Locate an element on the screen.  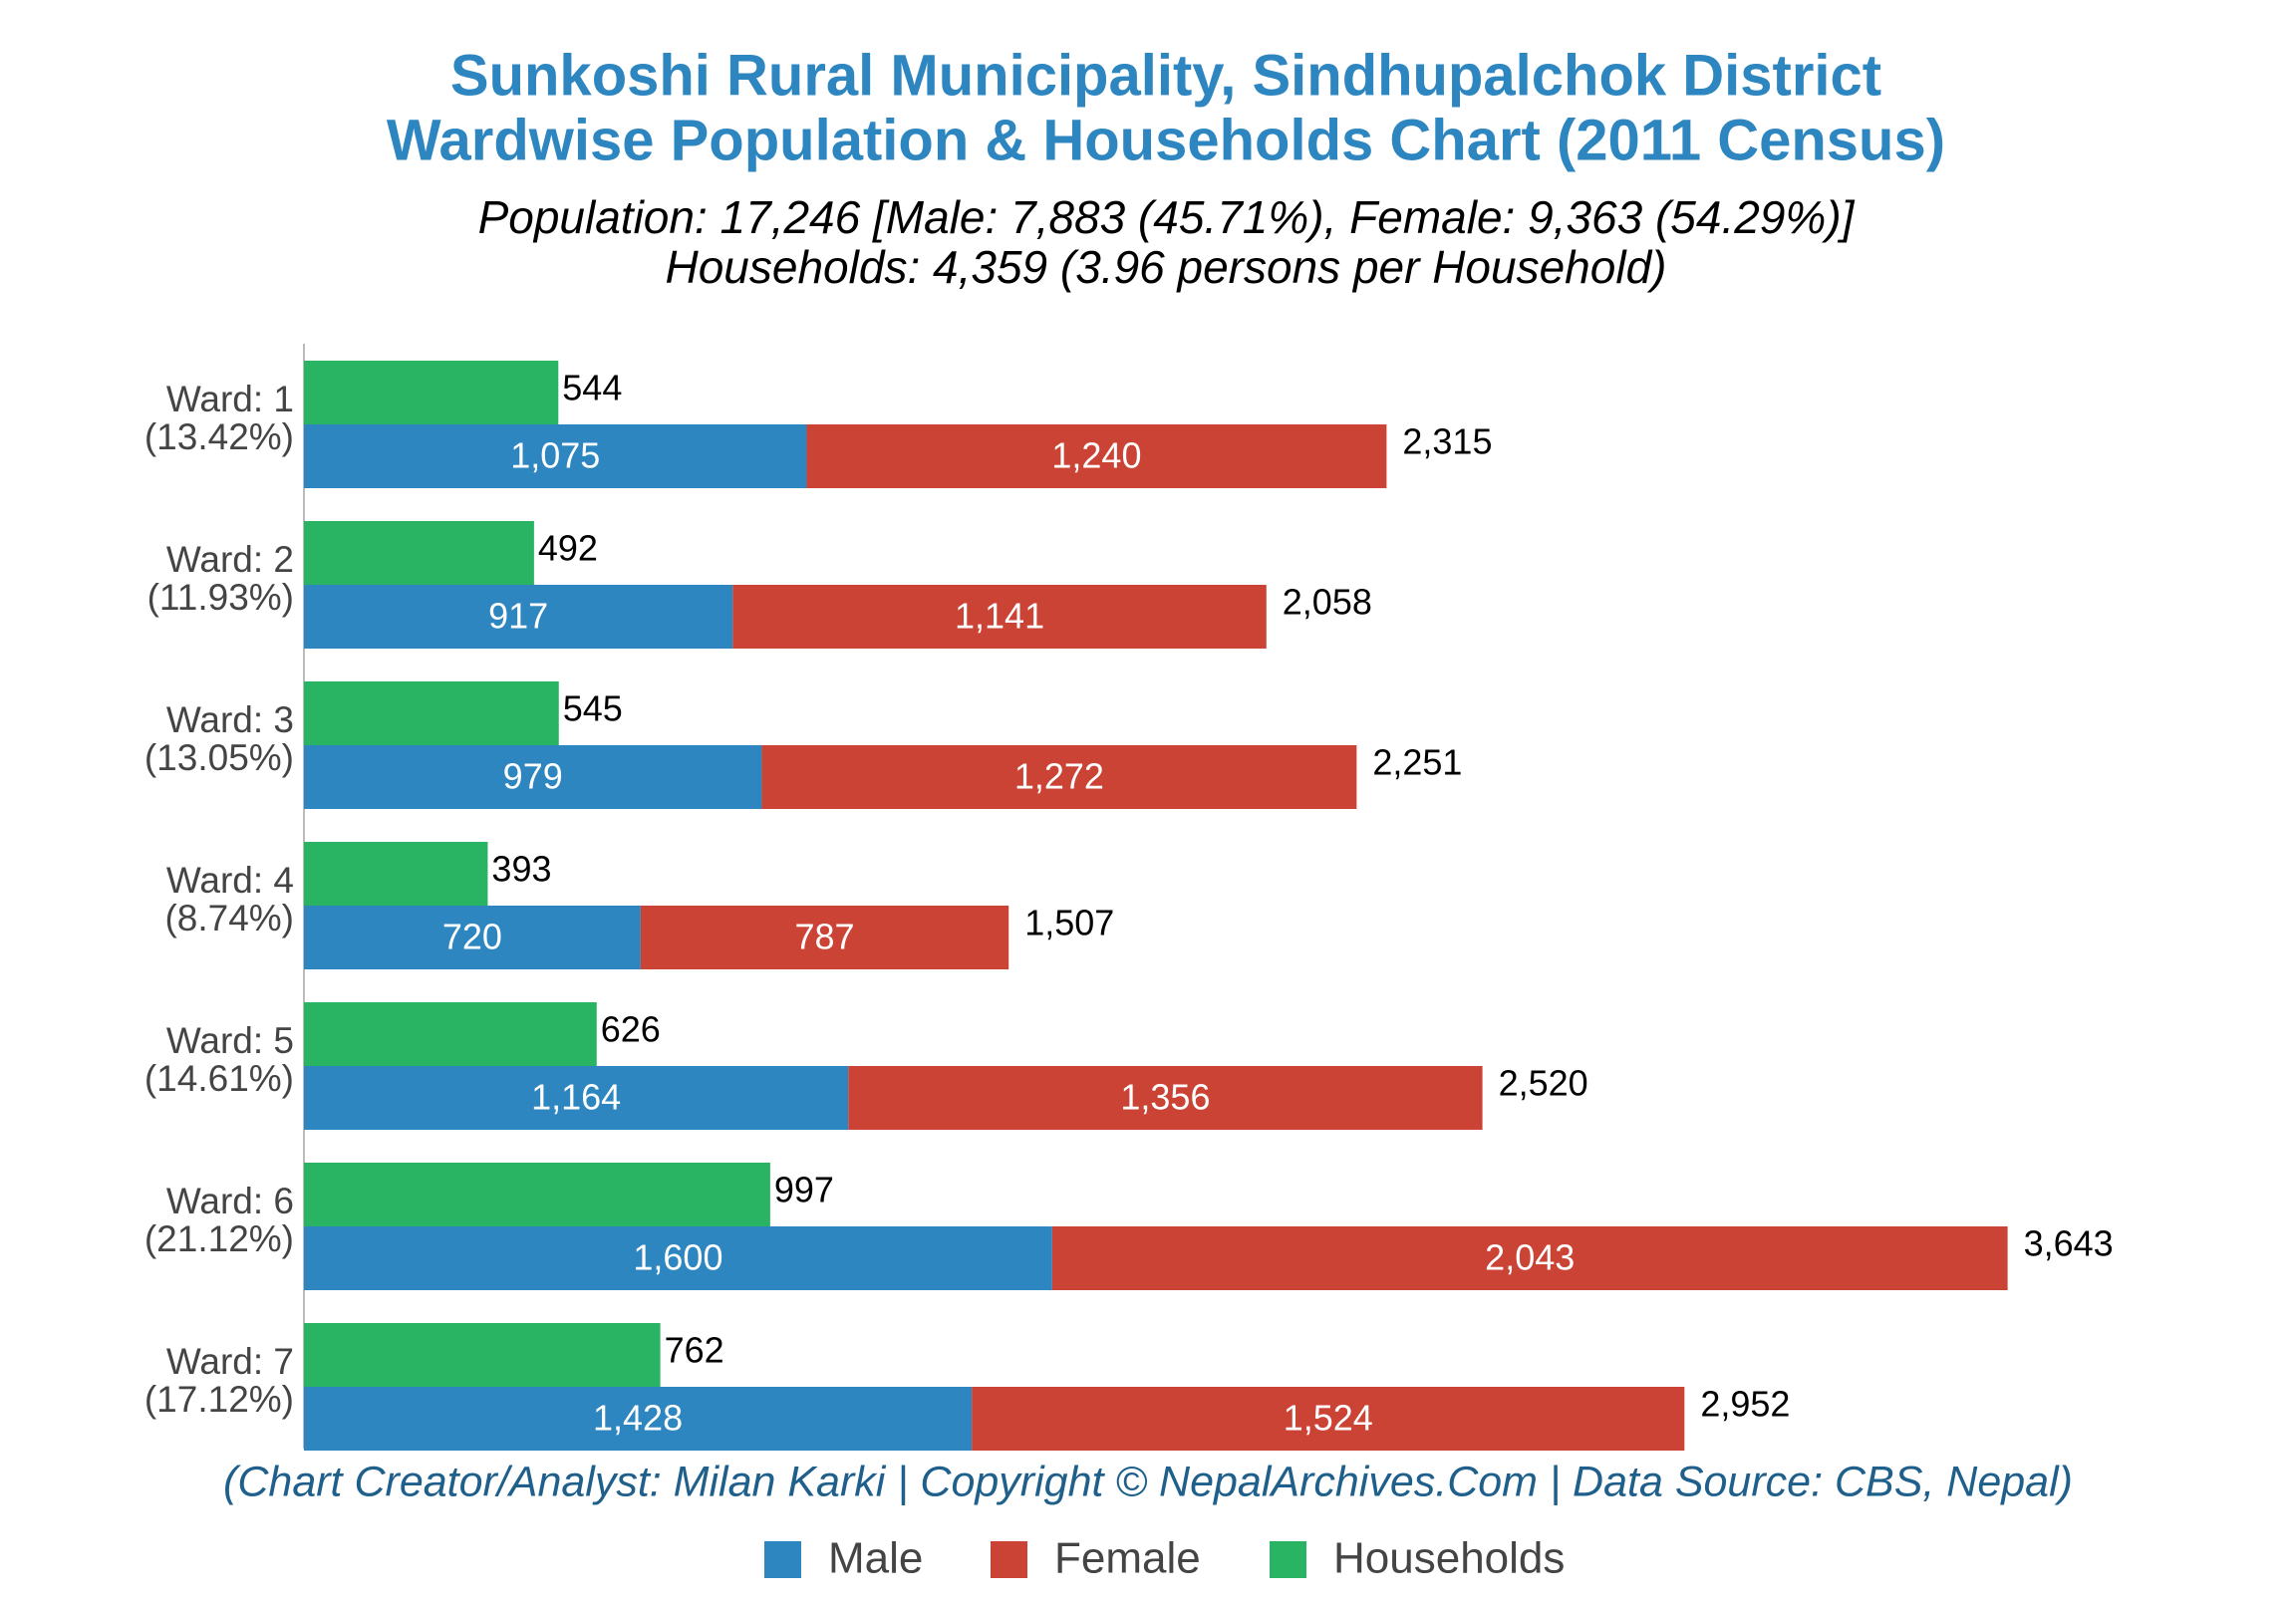
data-label: 1,428 is located at coordinates (638, 1418).